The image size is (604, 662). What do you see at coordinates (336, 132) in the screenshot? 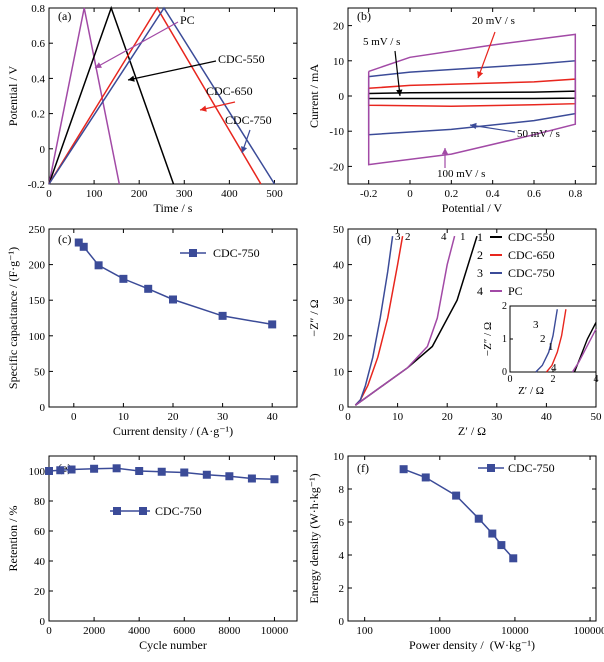
I see `y-tick-label: -10` at bounding box center [336, 132].